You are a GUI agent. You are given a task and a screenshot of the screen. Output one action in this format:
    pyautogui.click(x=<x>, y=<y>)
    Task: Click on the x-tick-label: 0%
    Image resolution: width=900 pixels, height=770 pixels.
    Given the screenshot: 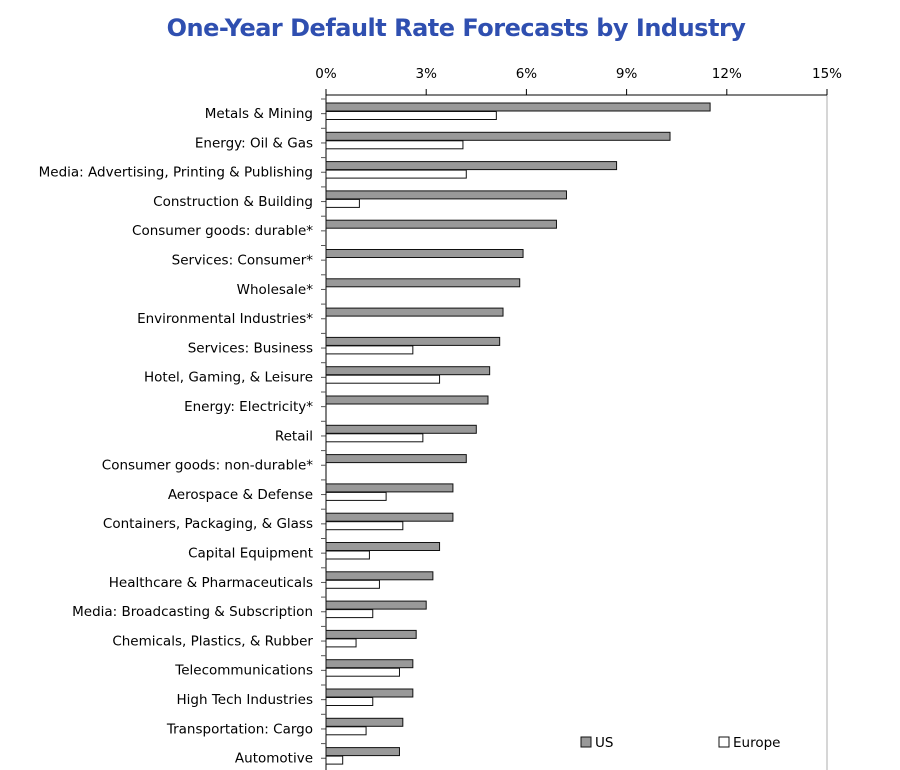 What is the action you would take?
    pyautogui.click(x=326, y=74)
    